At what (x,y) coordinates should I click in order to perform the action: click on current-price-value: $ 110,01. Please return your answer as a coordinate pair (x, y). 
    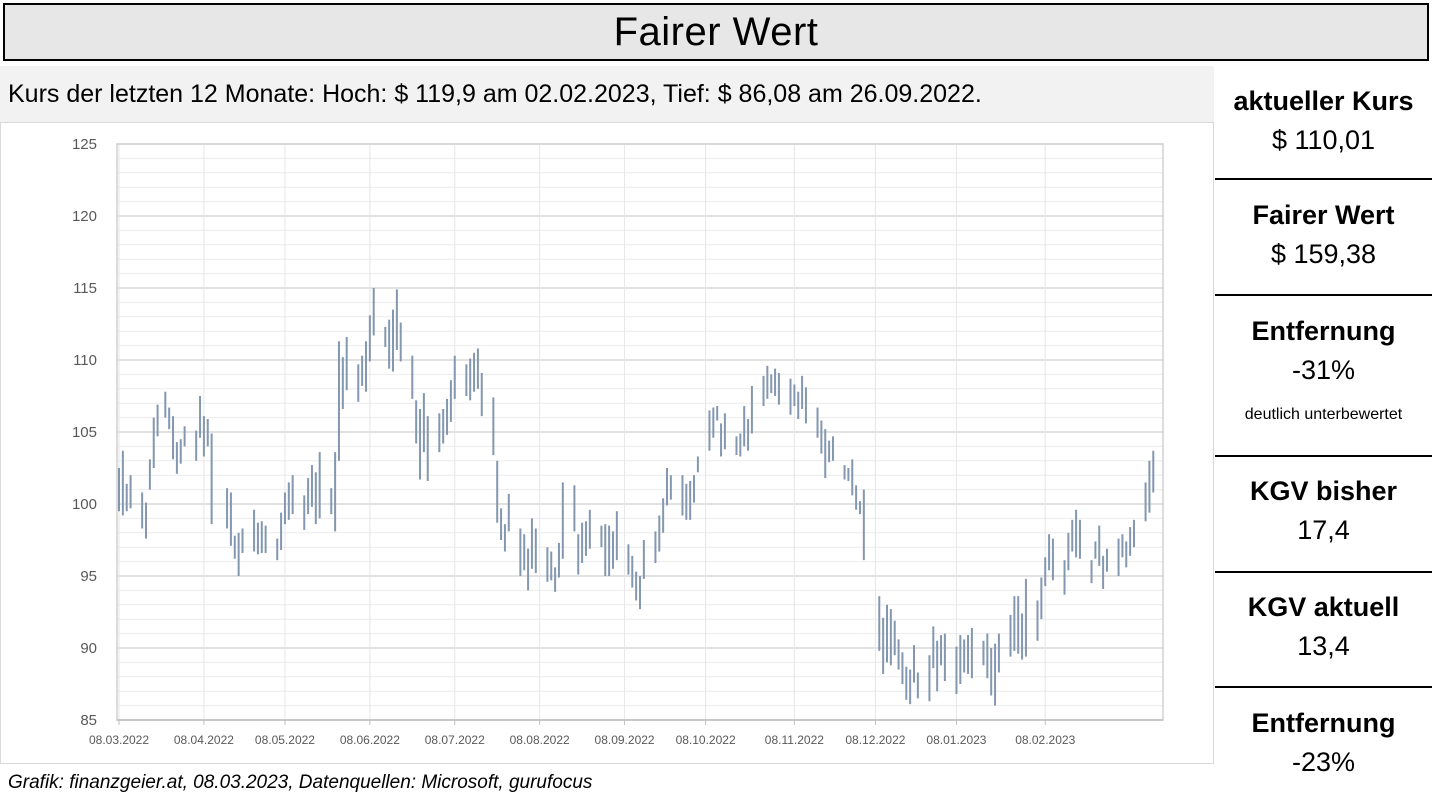
    Looking at the image, I should click on (1323, 140).